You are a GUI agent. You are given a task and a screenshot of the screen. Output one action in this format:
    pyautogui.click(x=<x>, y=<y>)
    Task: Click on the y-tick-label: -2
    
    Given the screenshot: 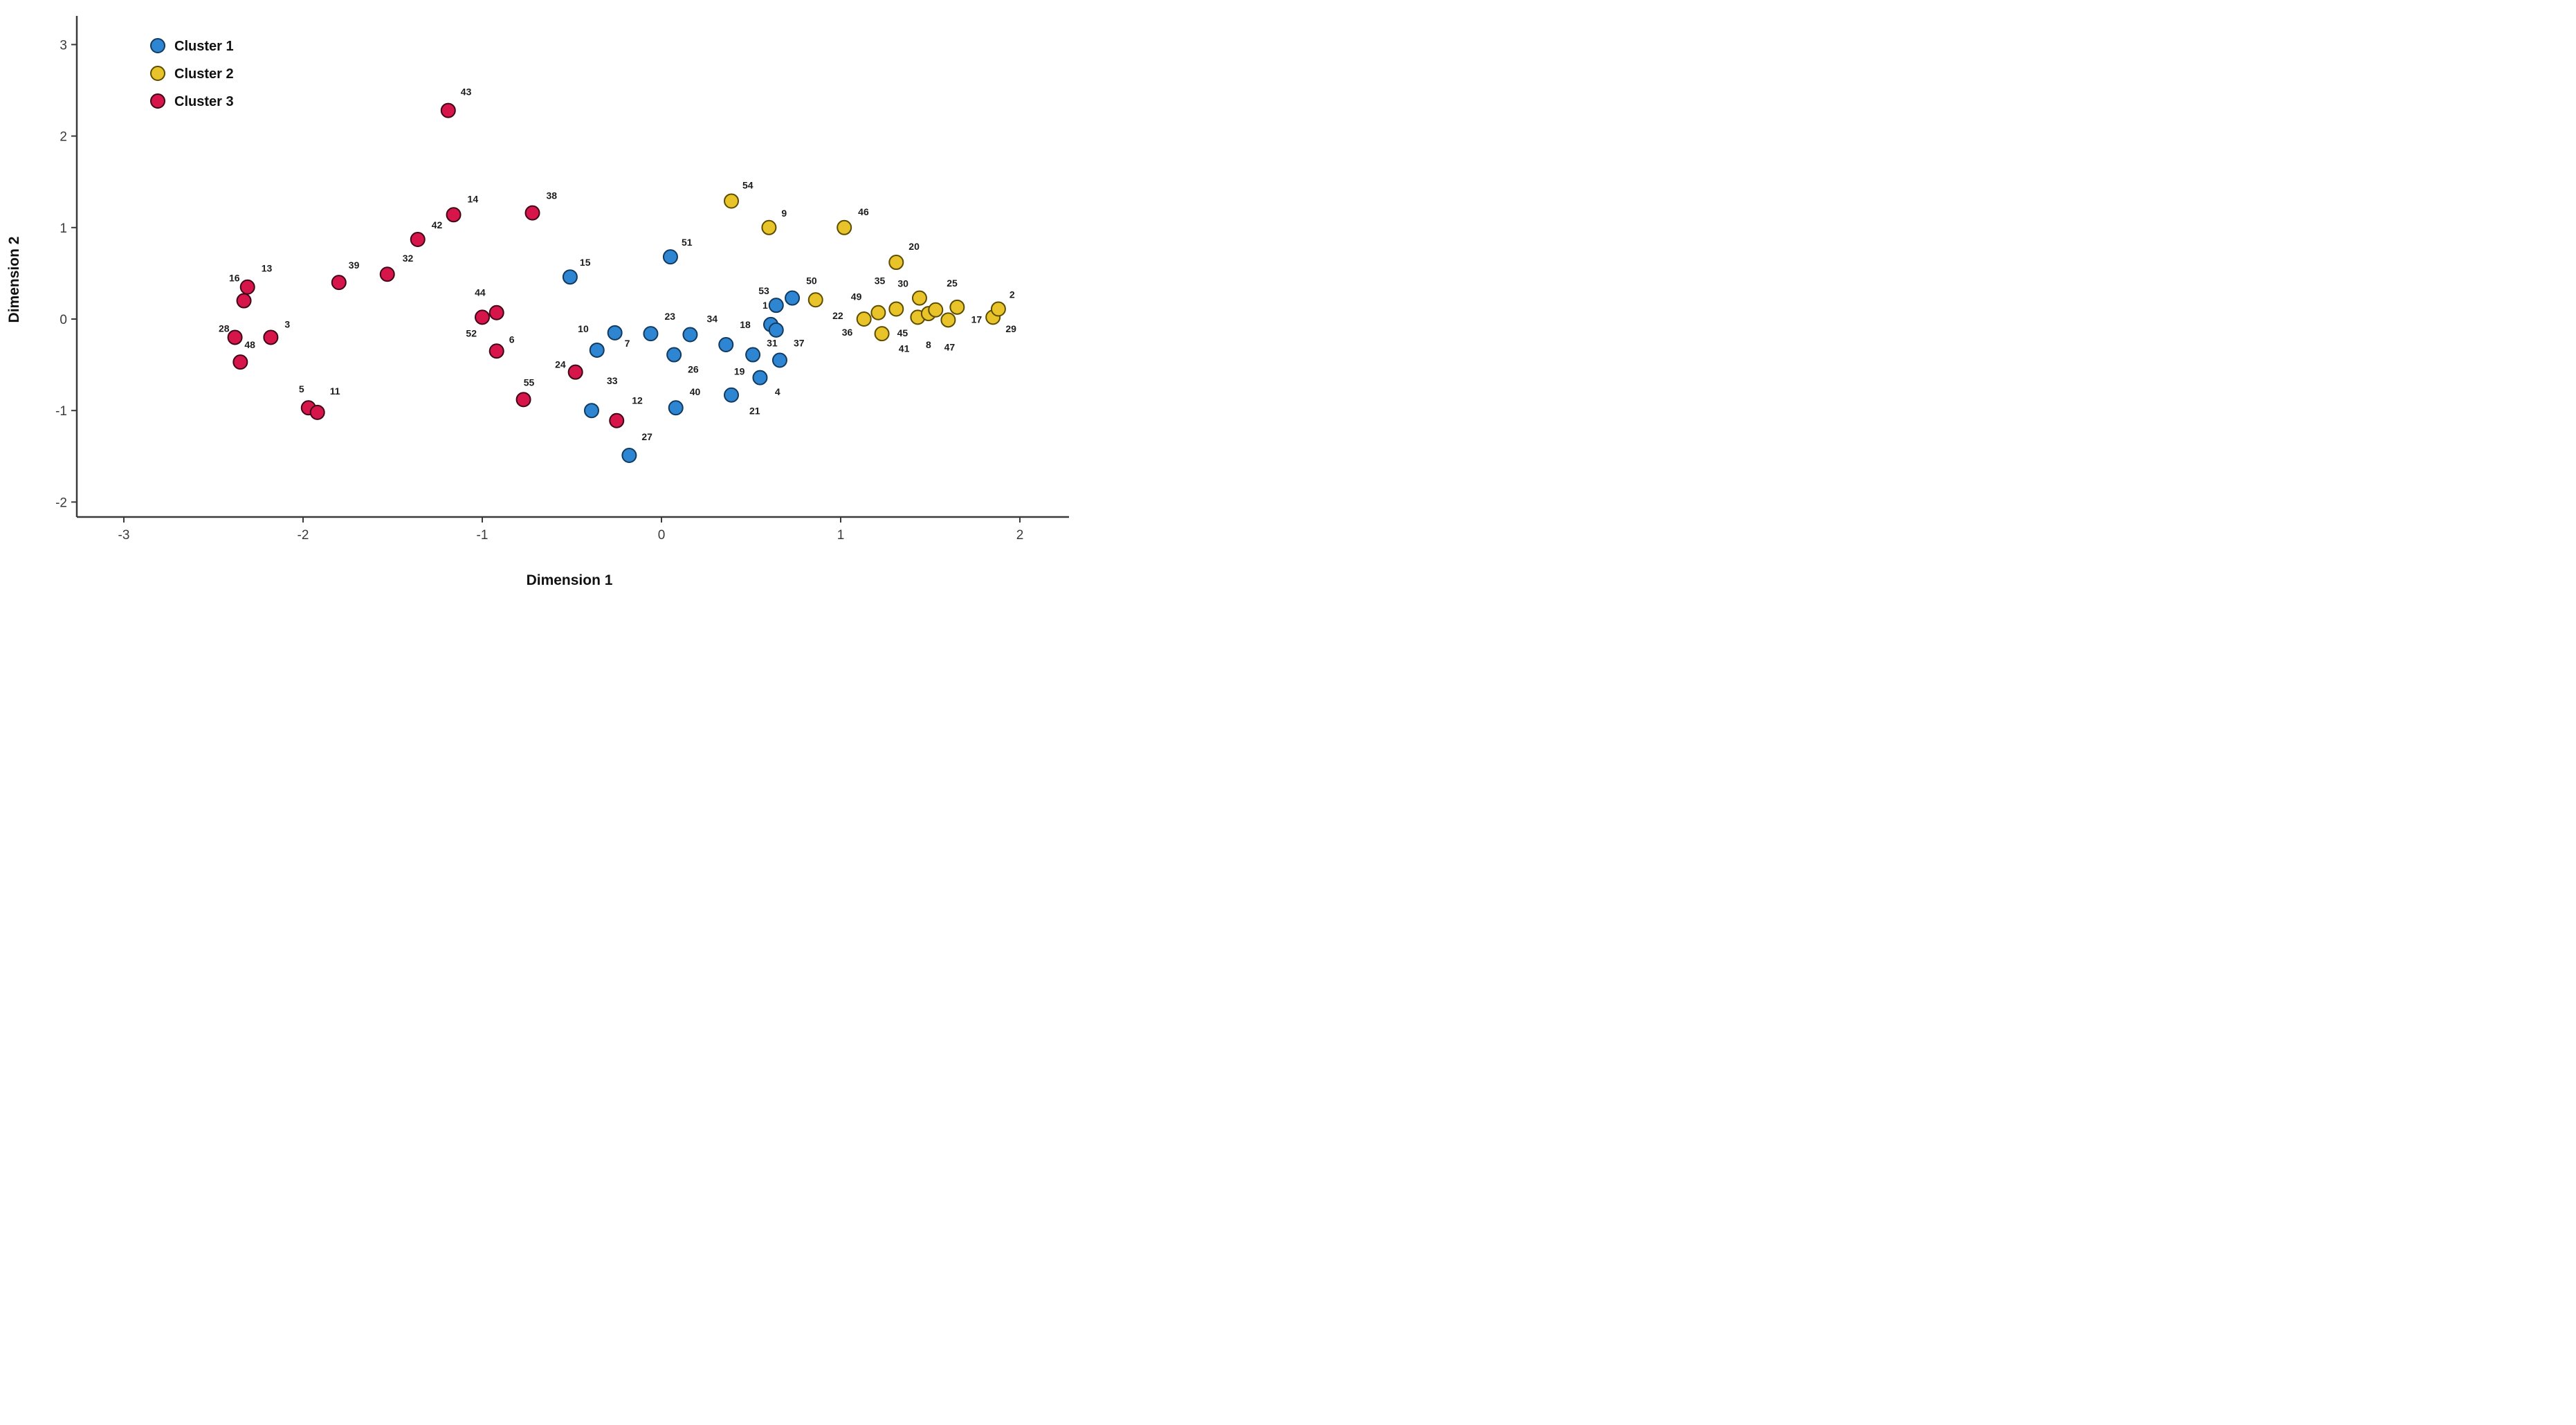 What is the action you would take?
    pyautogui.click(x=61, y=503)
    